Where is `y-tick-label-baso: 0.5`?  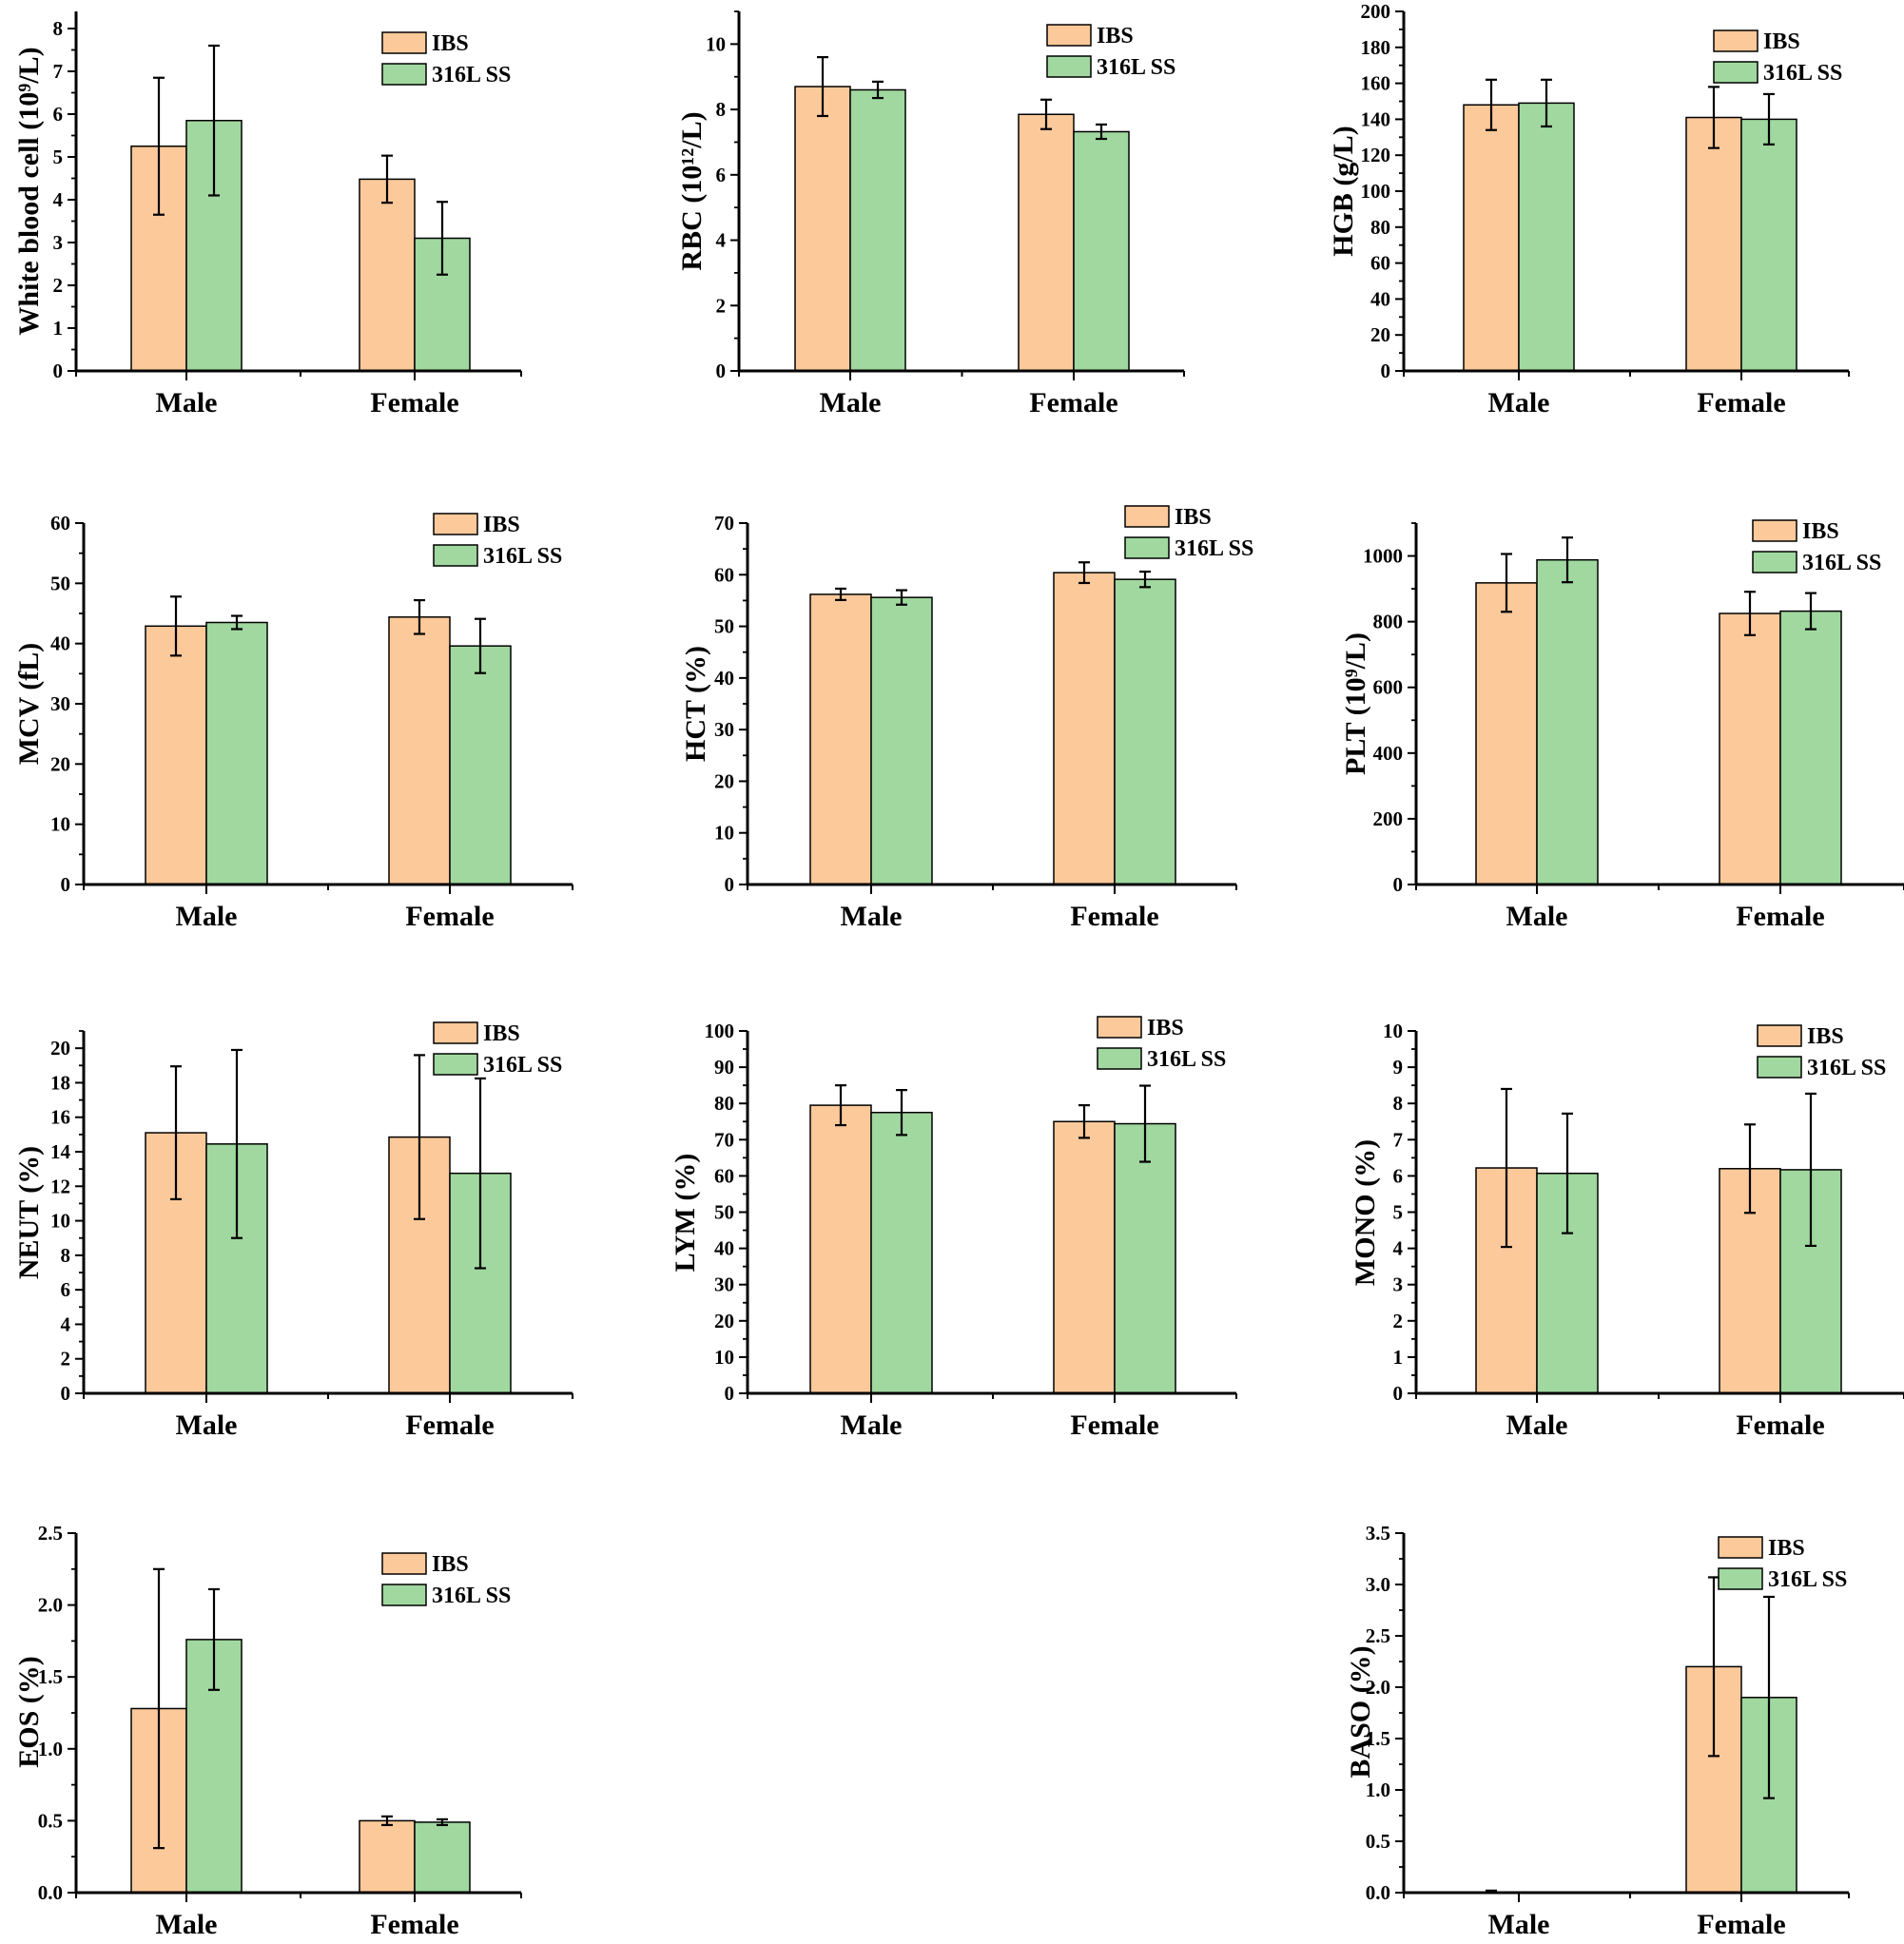
y-tick-label-baso: 0.5 is located at coordinates (1378, 1841).